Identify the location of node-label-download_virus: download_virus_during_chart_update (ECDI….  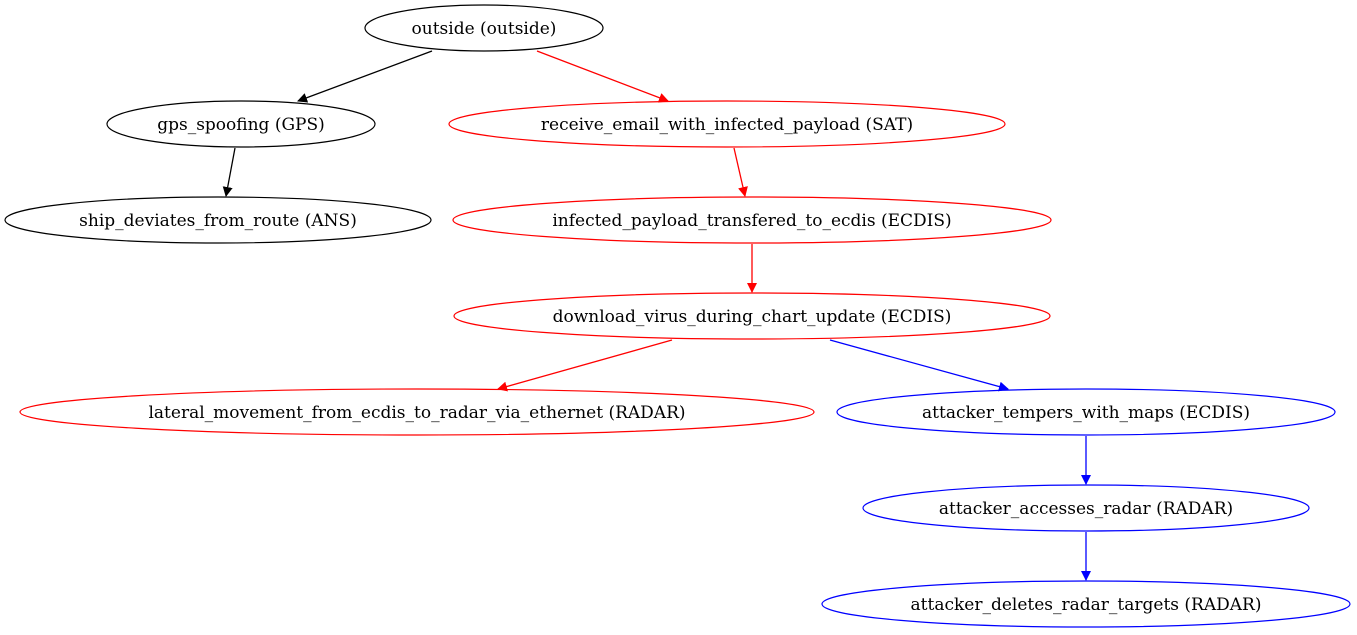
(752, 317).